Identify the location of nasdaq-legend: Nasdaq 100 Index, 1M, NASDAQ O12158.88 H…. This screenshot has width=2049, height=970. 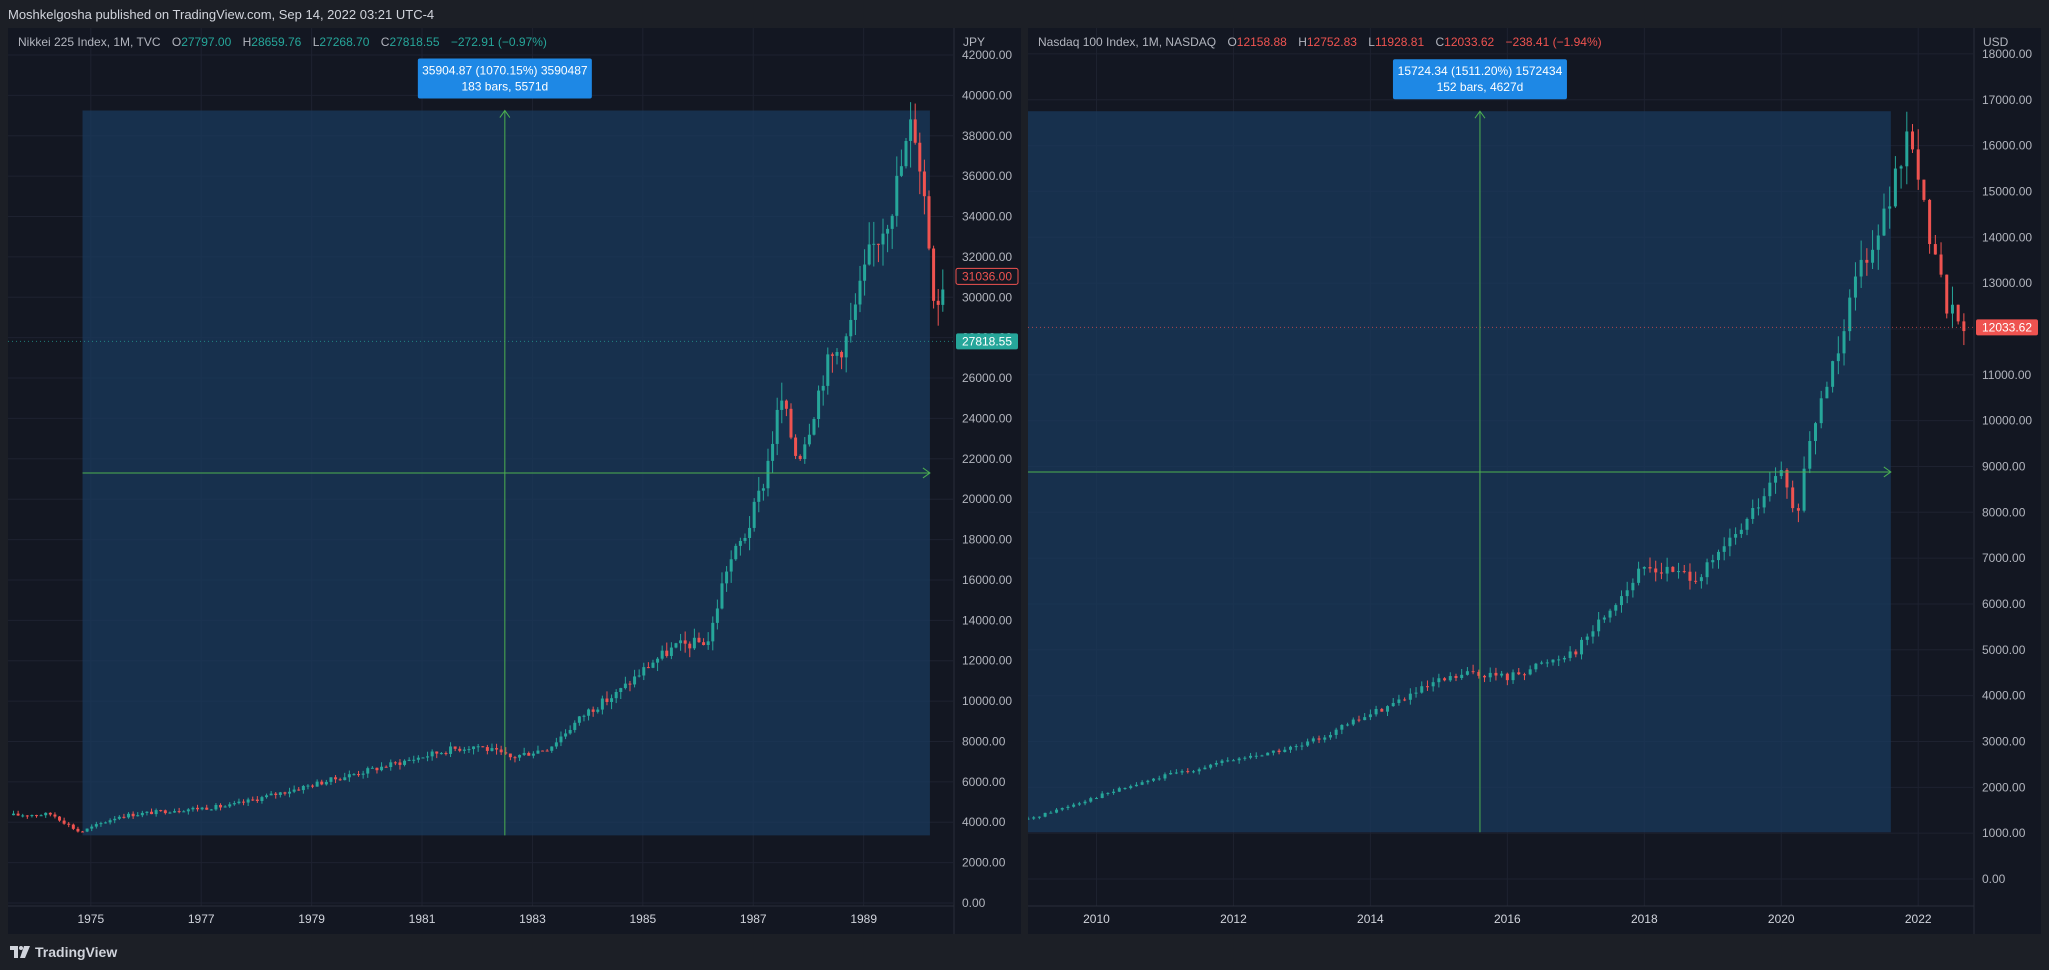
(1320, 42).